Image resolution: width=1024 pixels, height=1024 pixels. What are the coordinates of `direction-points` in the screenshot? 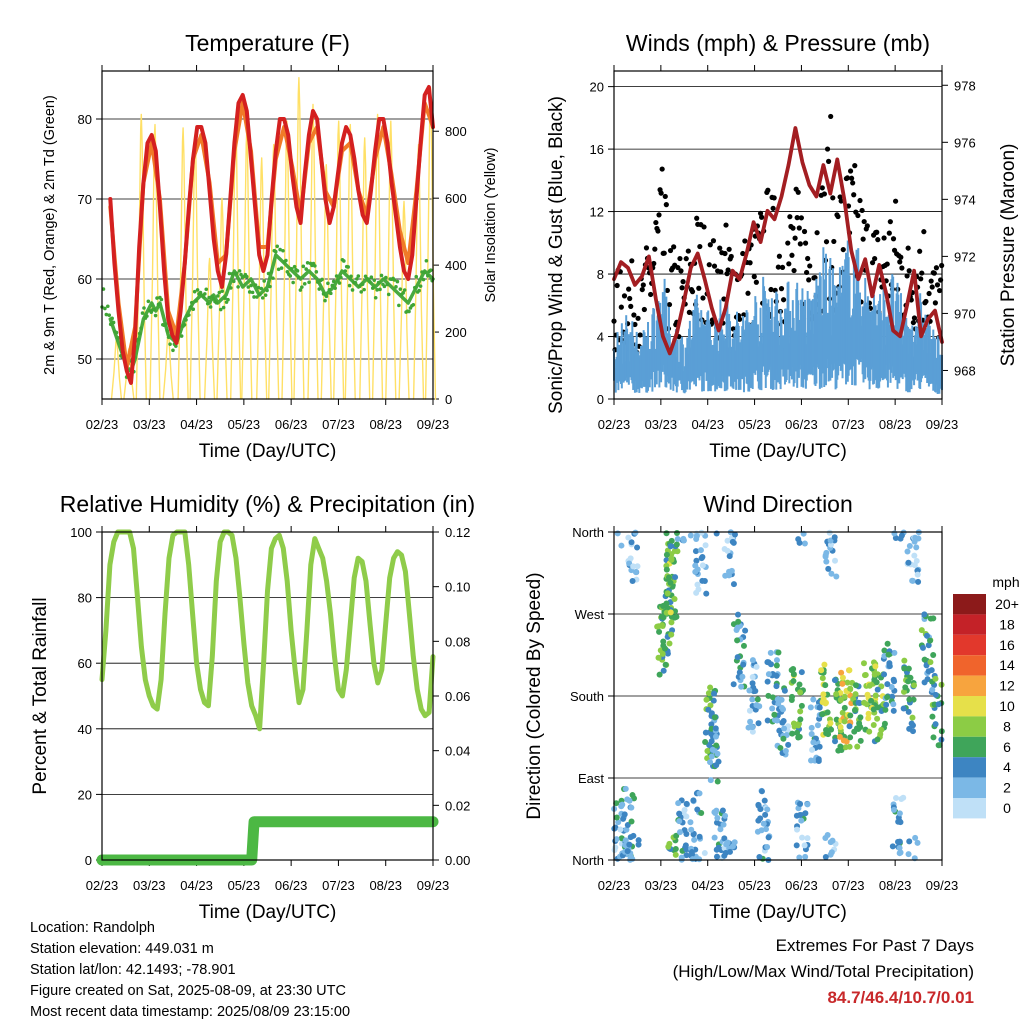 It's located at (778, 696).